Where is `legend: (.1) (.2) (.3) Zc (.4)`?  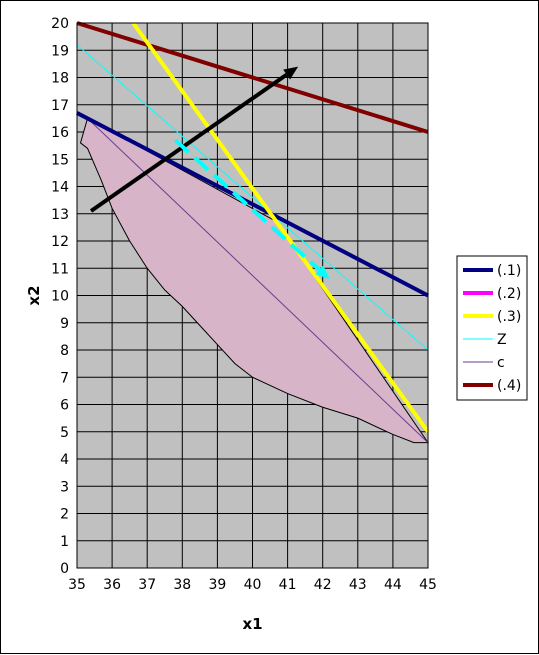 legend: (.1) (.2) (.3) Zc (.4) is located at coordinates (492, 328).